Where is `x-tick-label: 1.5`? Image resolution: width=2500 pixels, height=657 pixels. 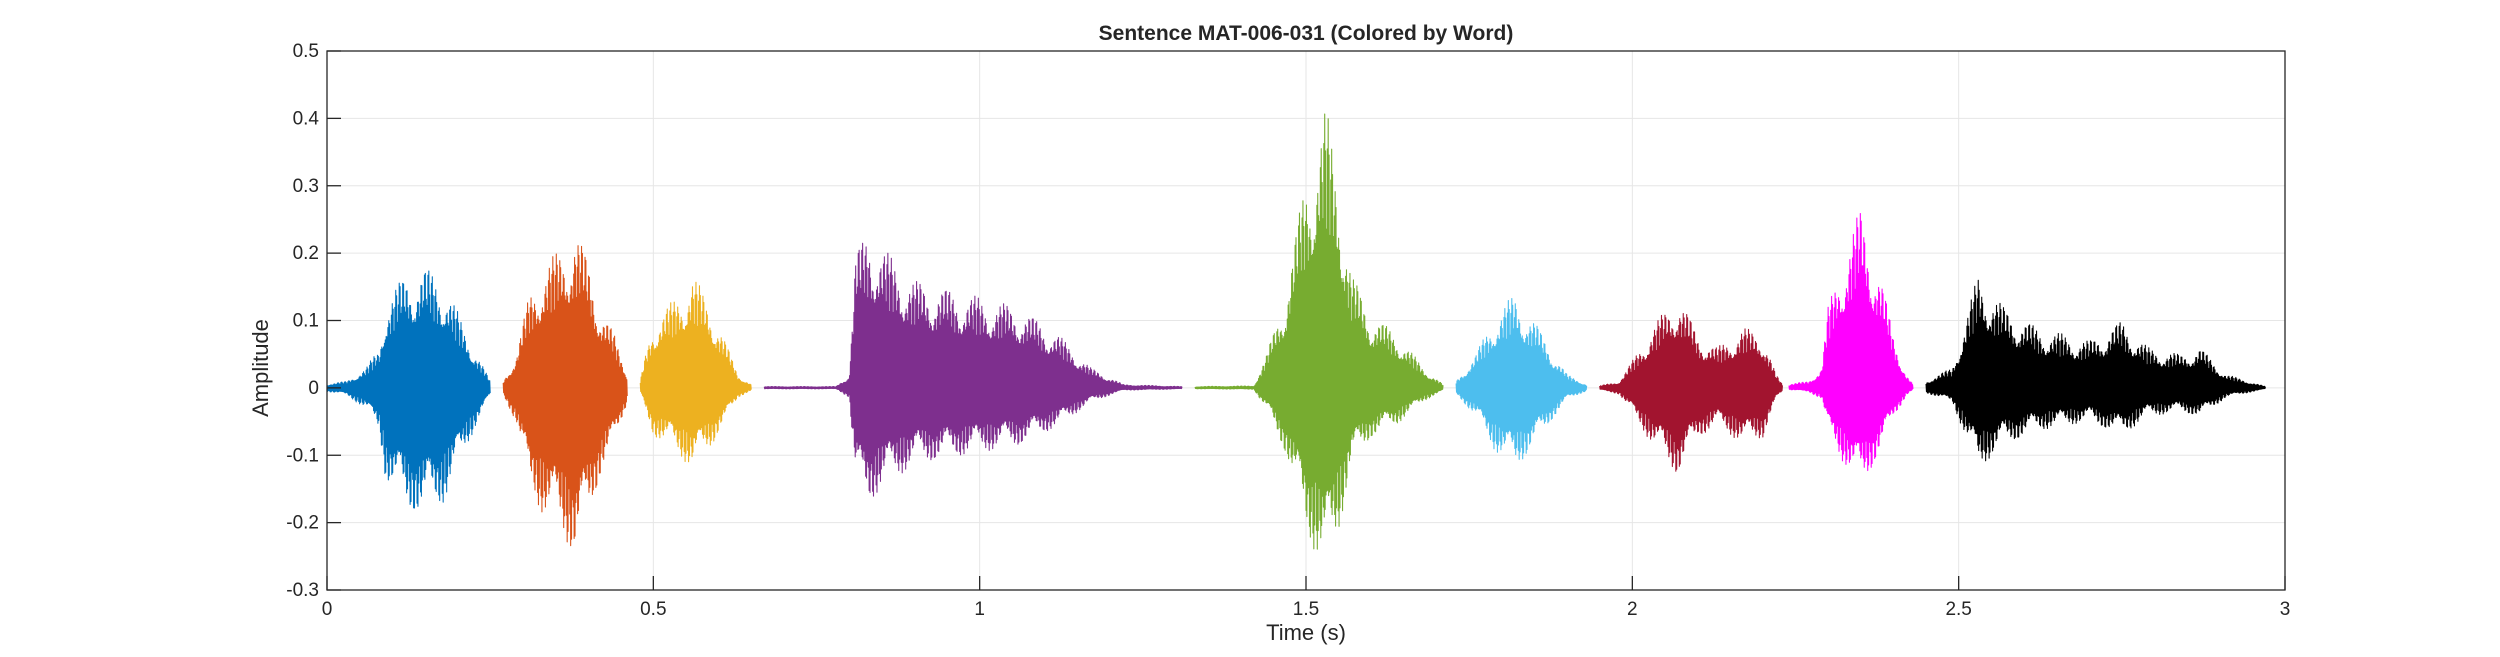
x-tick-label: 1.5 is located at coordinates (1306, 609).